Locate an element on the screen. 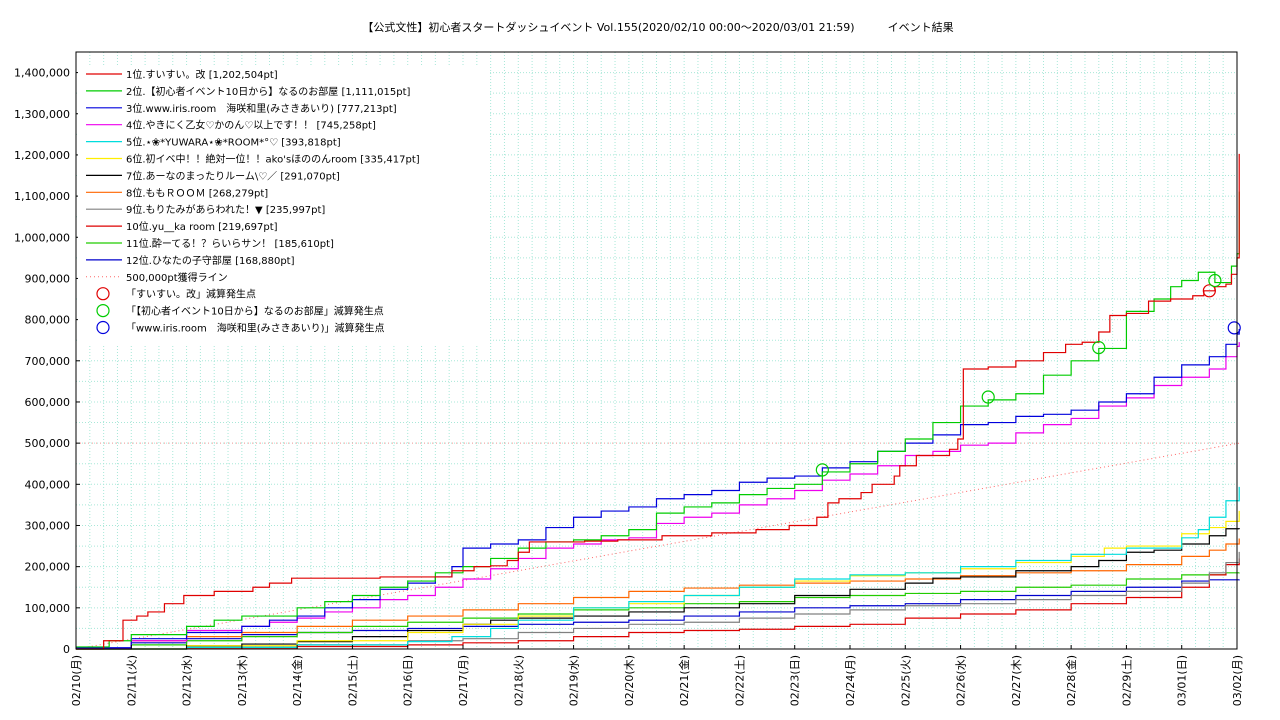  x-tick-label: 02/21(金) is located at coordinates (684, 680).